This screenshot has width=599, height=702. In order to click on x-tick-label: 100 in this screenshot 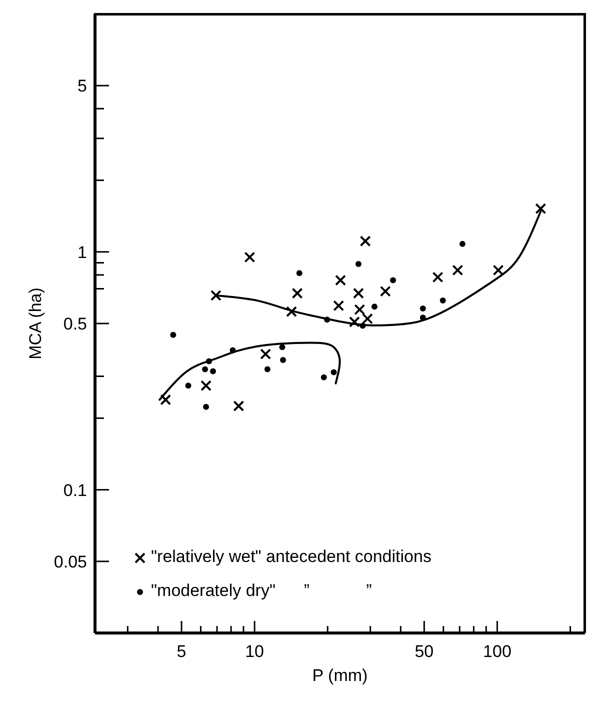, I will do `click(497, 651)`.